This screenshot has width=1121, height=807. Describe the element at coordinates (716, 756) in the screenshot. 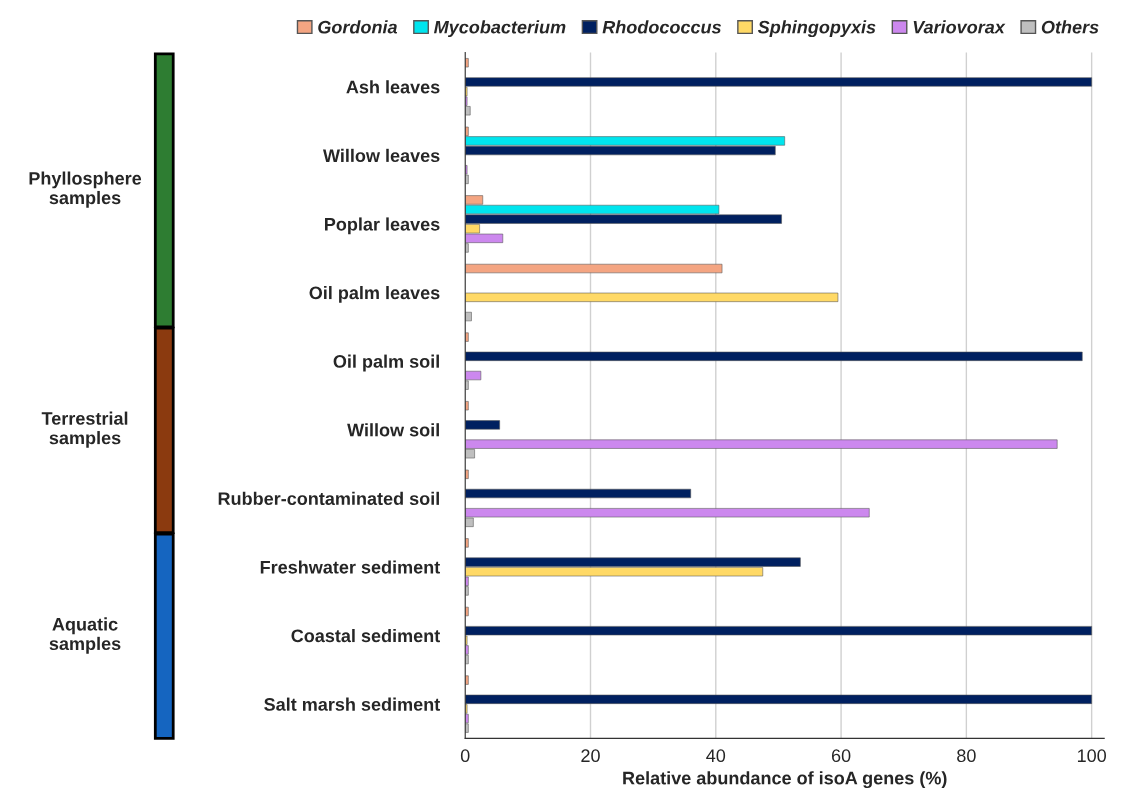

I see `x-tick-label: 40` at that location.